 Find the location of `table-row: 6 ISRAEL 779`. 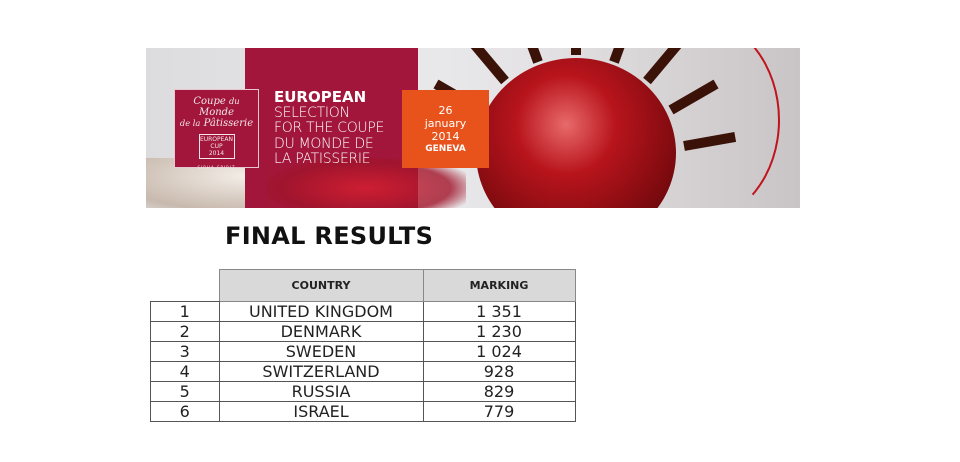

table-row: 6 ISRAEL 779 is located at coordinates (363, 411).